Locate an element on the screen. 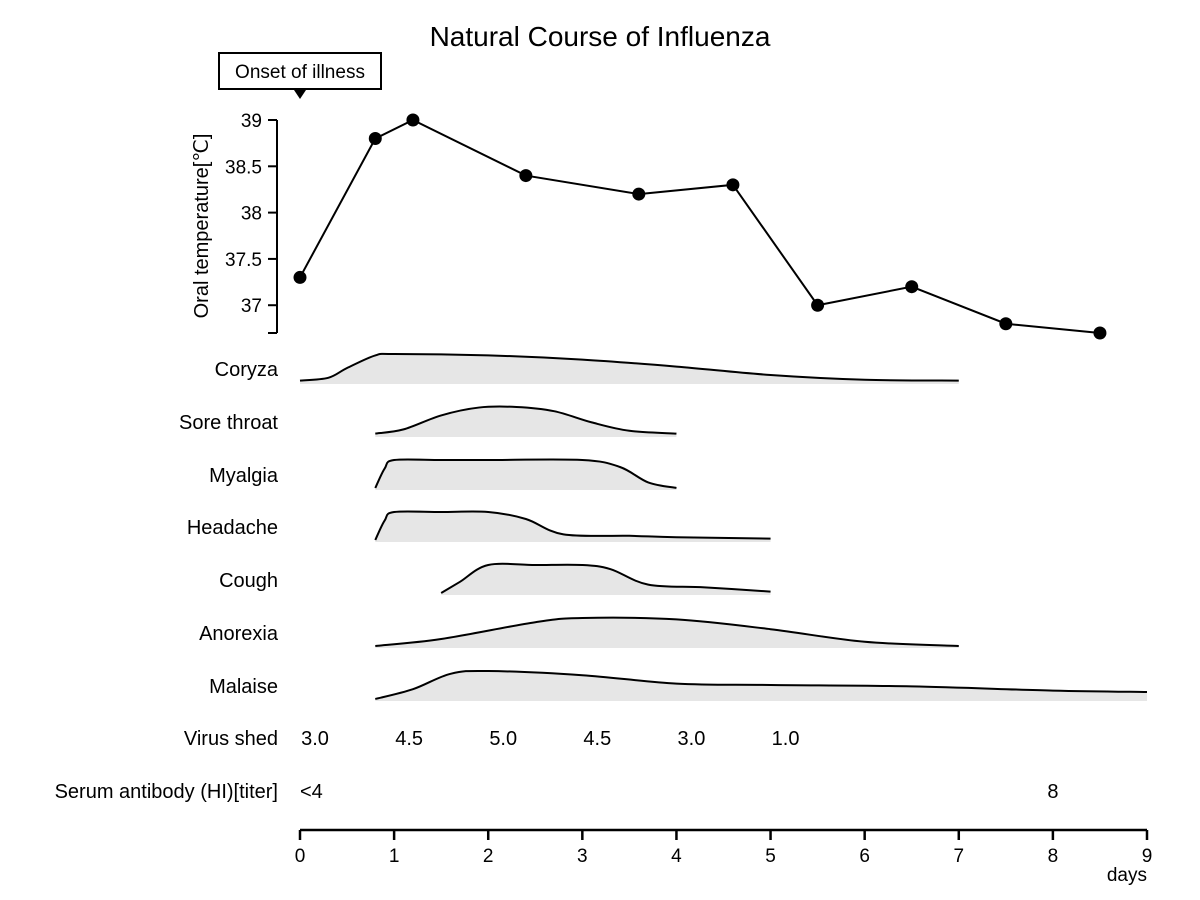  temperature-tick-label: 39 is located at coordinates (251, 121).